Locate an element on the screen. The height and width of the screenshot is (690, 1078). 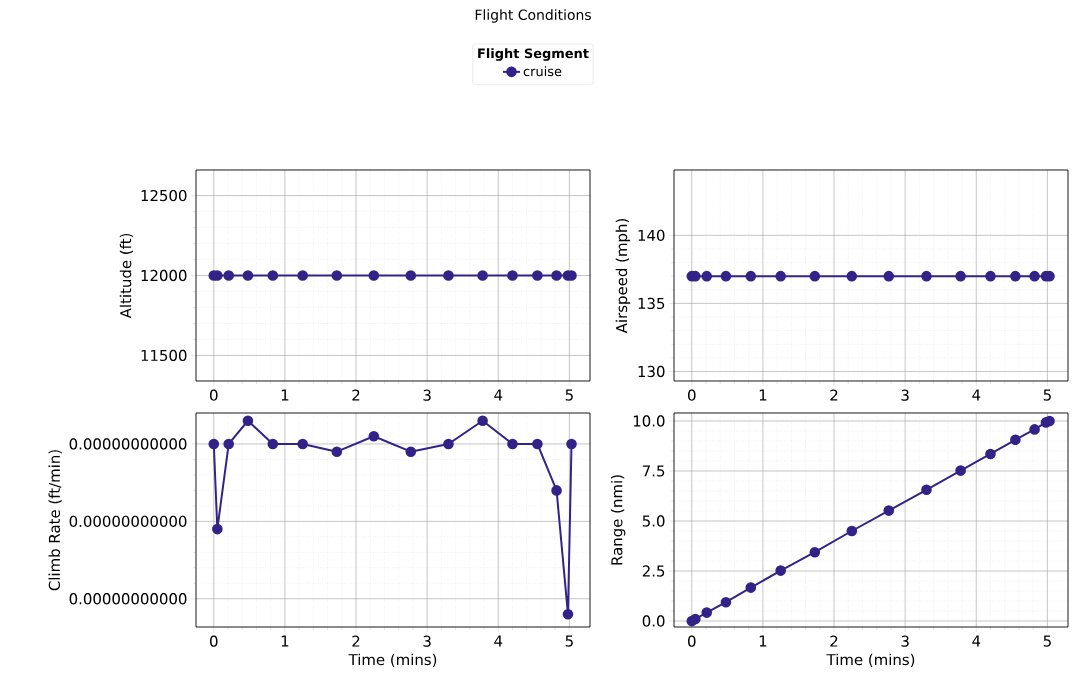
legend-label: cruise is located at coordinates (542, 71).